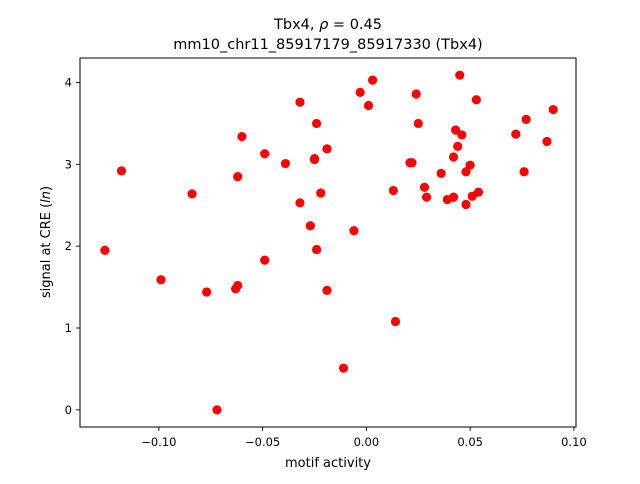 Image resolution: width=640 pixels, height=484 pixels. What do you see at coordinates (574, 442) in the screenshot?
I see `x-tick-label: 0.10` at bounding box center [574, 442].